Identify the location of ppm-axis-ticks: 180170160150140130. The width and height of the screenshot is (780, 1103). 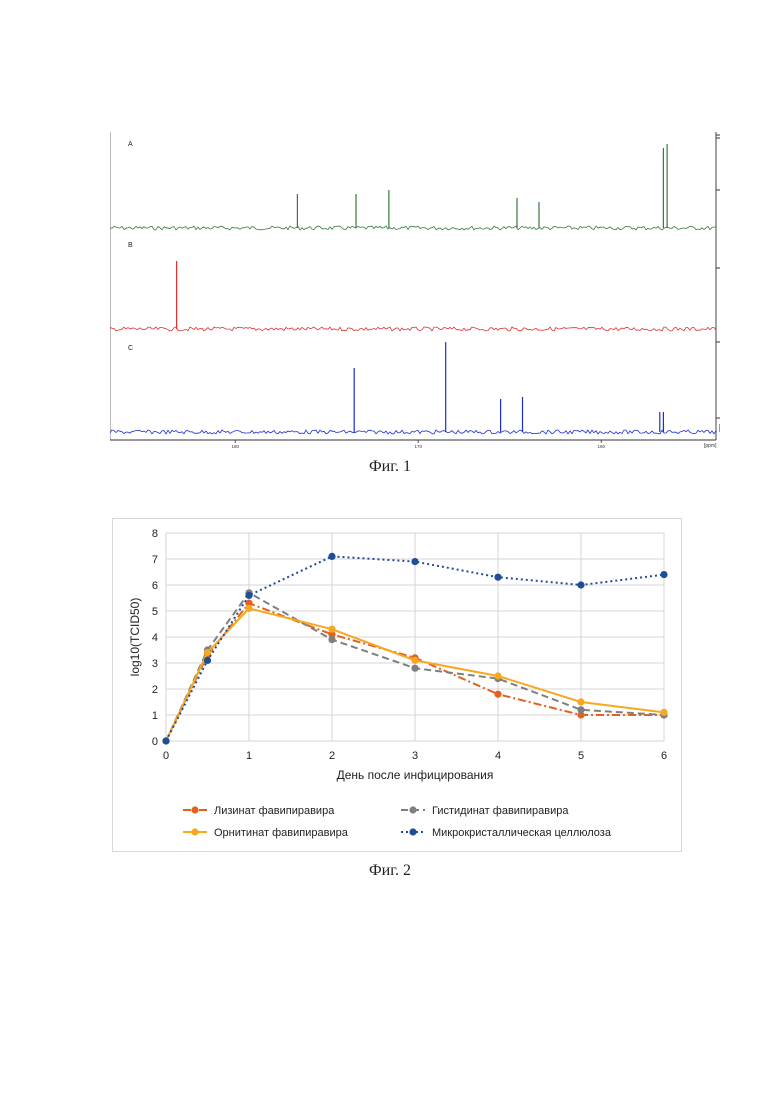
(475, 444).